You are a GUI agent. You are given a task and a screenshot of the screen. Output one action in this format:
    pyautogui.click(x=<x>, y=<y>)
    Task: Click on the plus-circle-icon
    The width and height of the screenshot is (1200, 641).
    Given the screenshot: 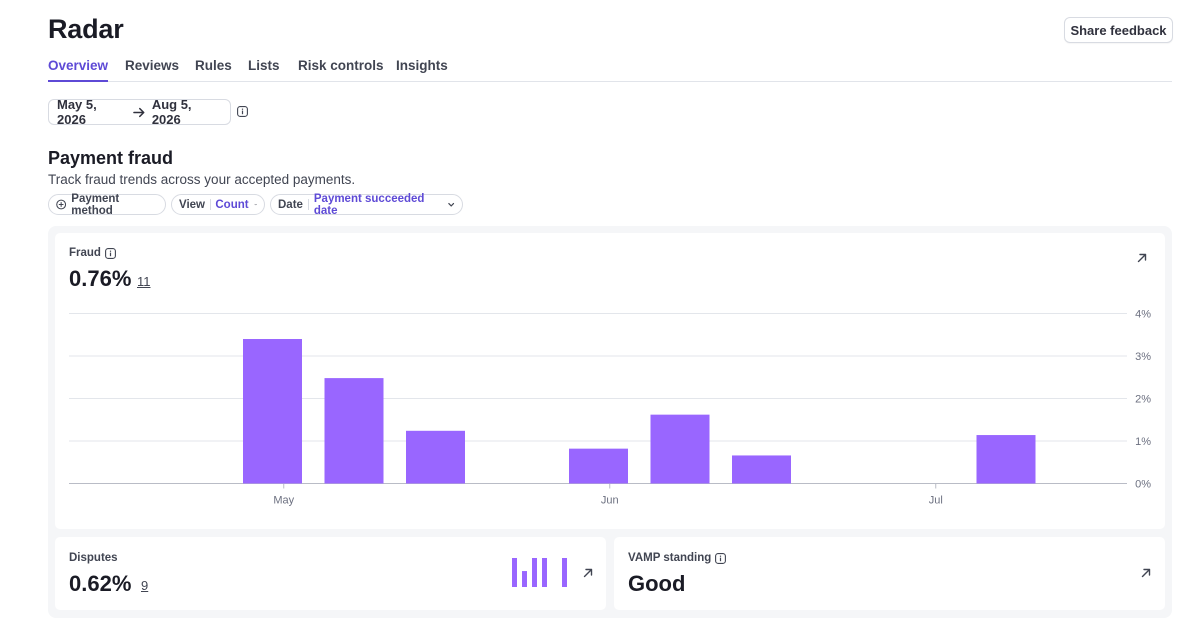 What is the action you would take?
    pyautogui.click(x=61, y=204)
    